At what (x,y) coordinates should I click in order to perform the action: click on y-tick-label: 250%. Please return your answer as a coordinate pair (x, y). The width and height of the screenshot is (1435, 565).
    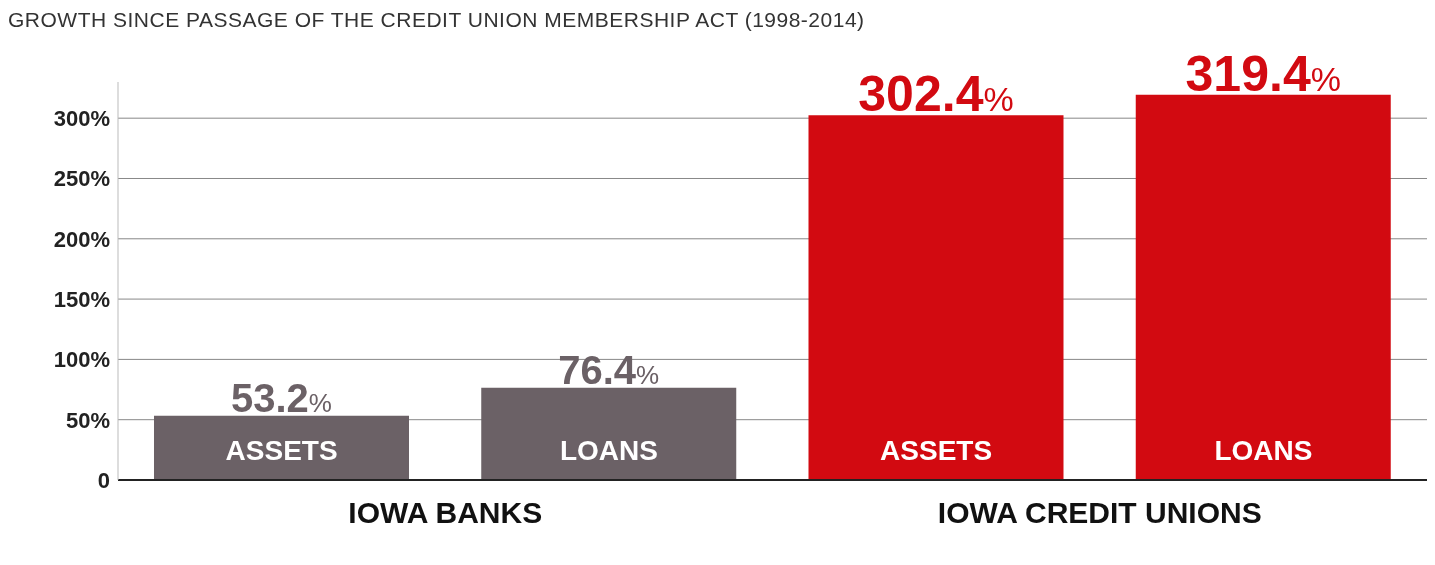
    Looking at the image, I should click on (81, 179).